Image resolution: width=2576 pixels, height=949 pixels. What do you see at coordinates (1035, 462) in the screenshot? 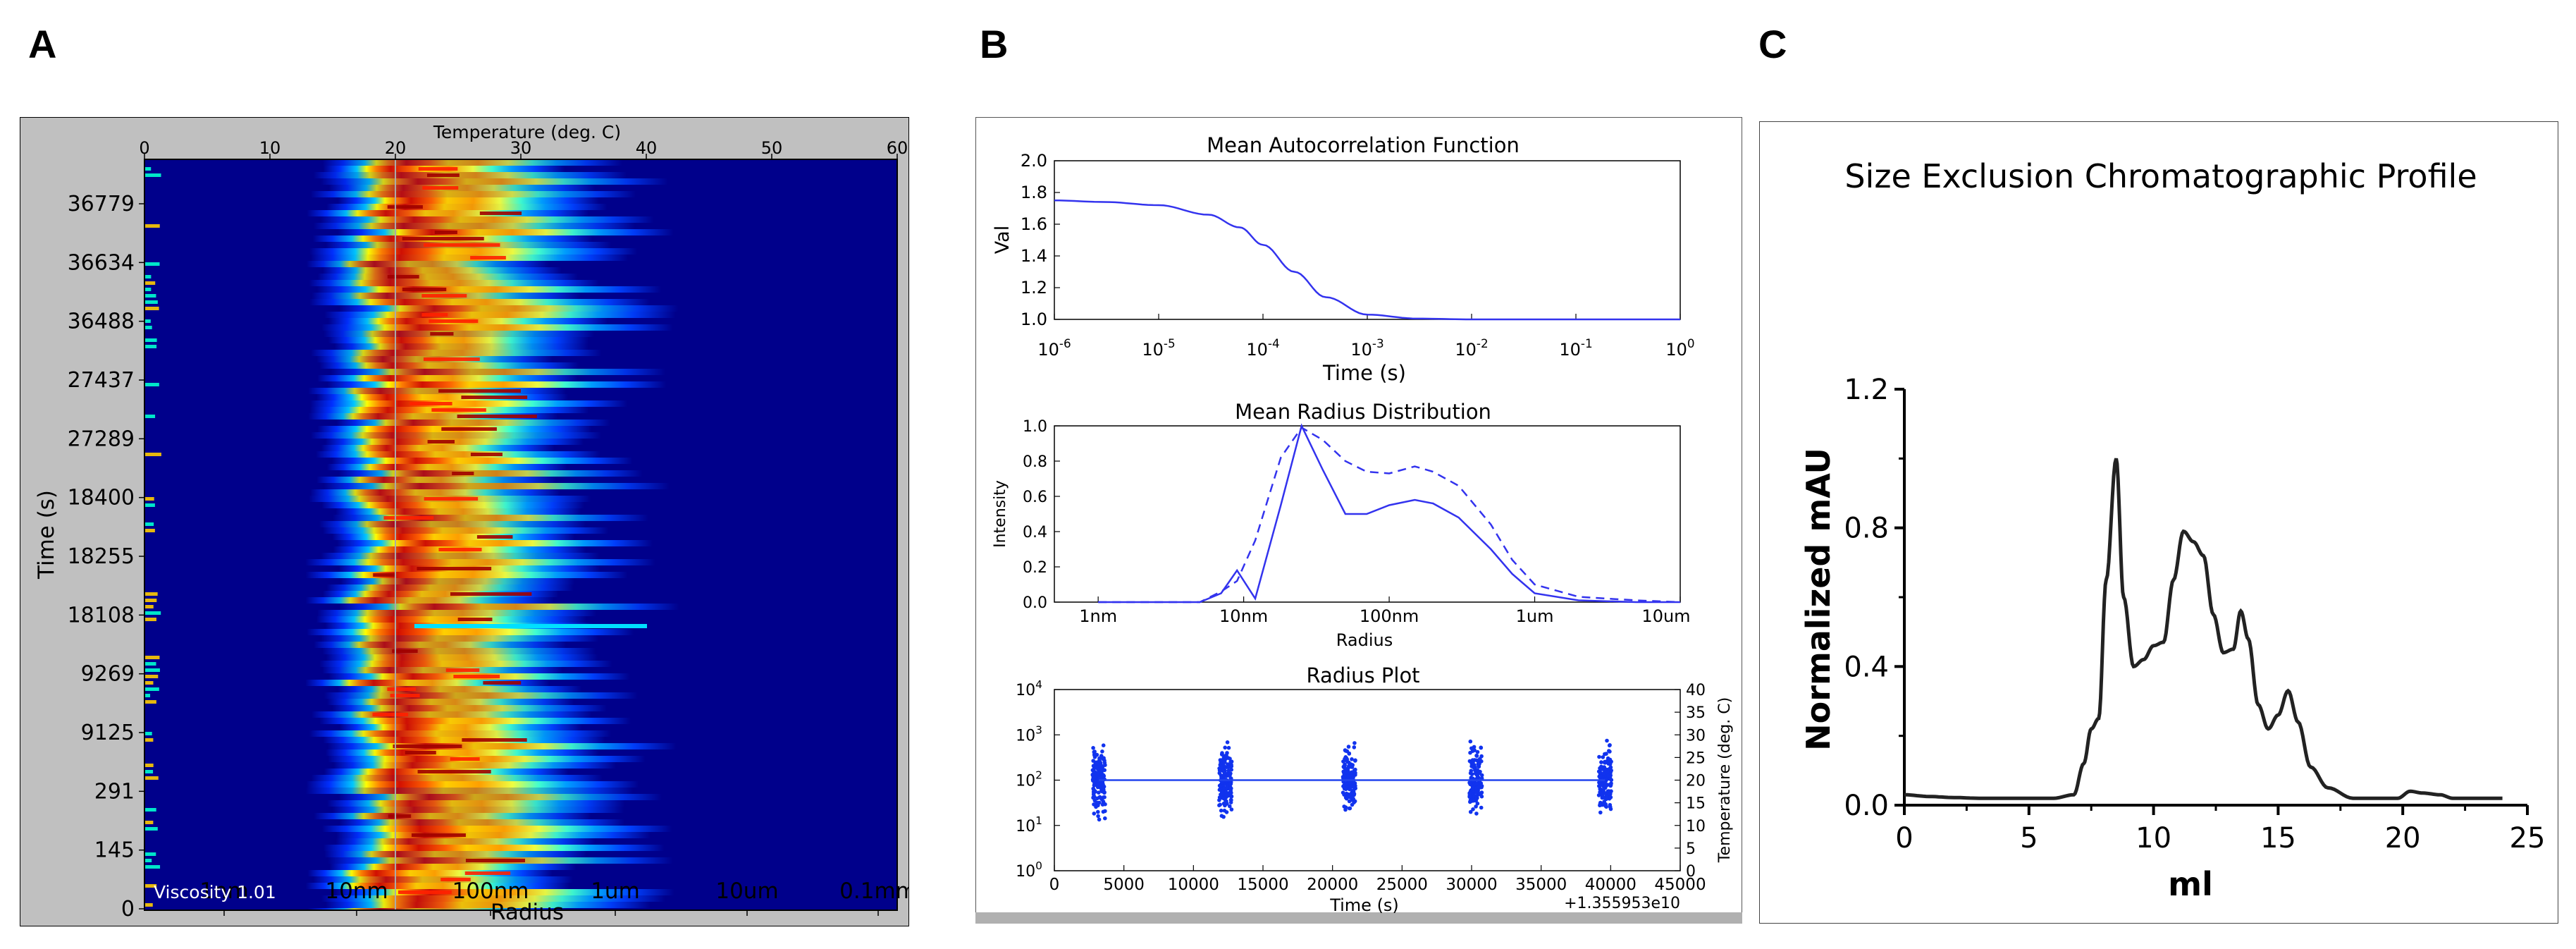
I see `radius-dist-y-tick-label: 0.8` at bounding box center [1035, 462].